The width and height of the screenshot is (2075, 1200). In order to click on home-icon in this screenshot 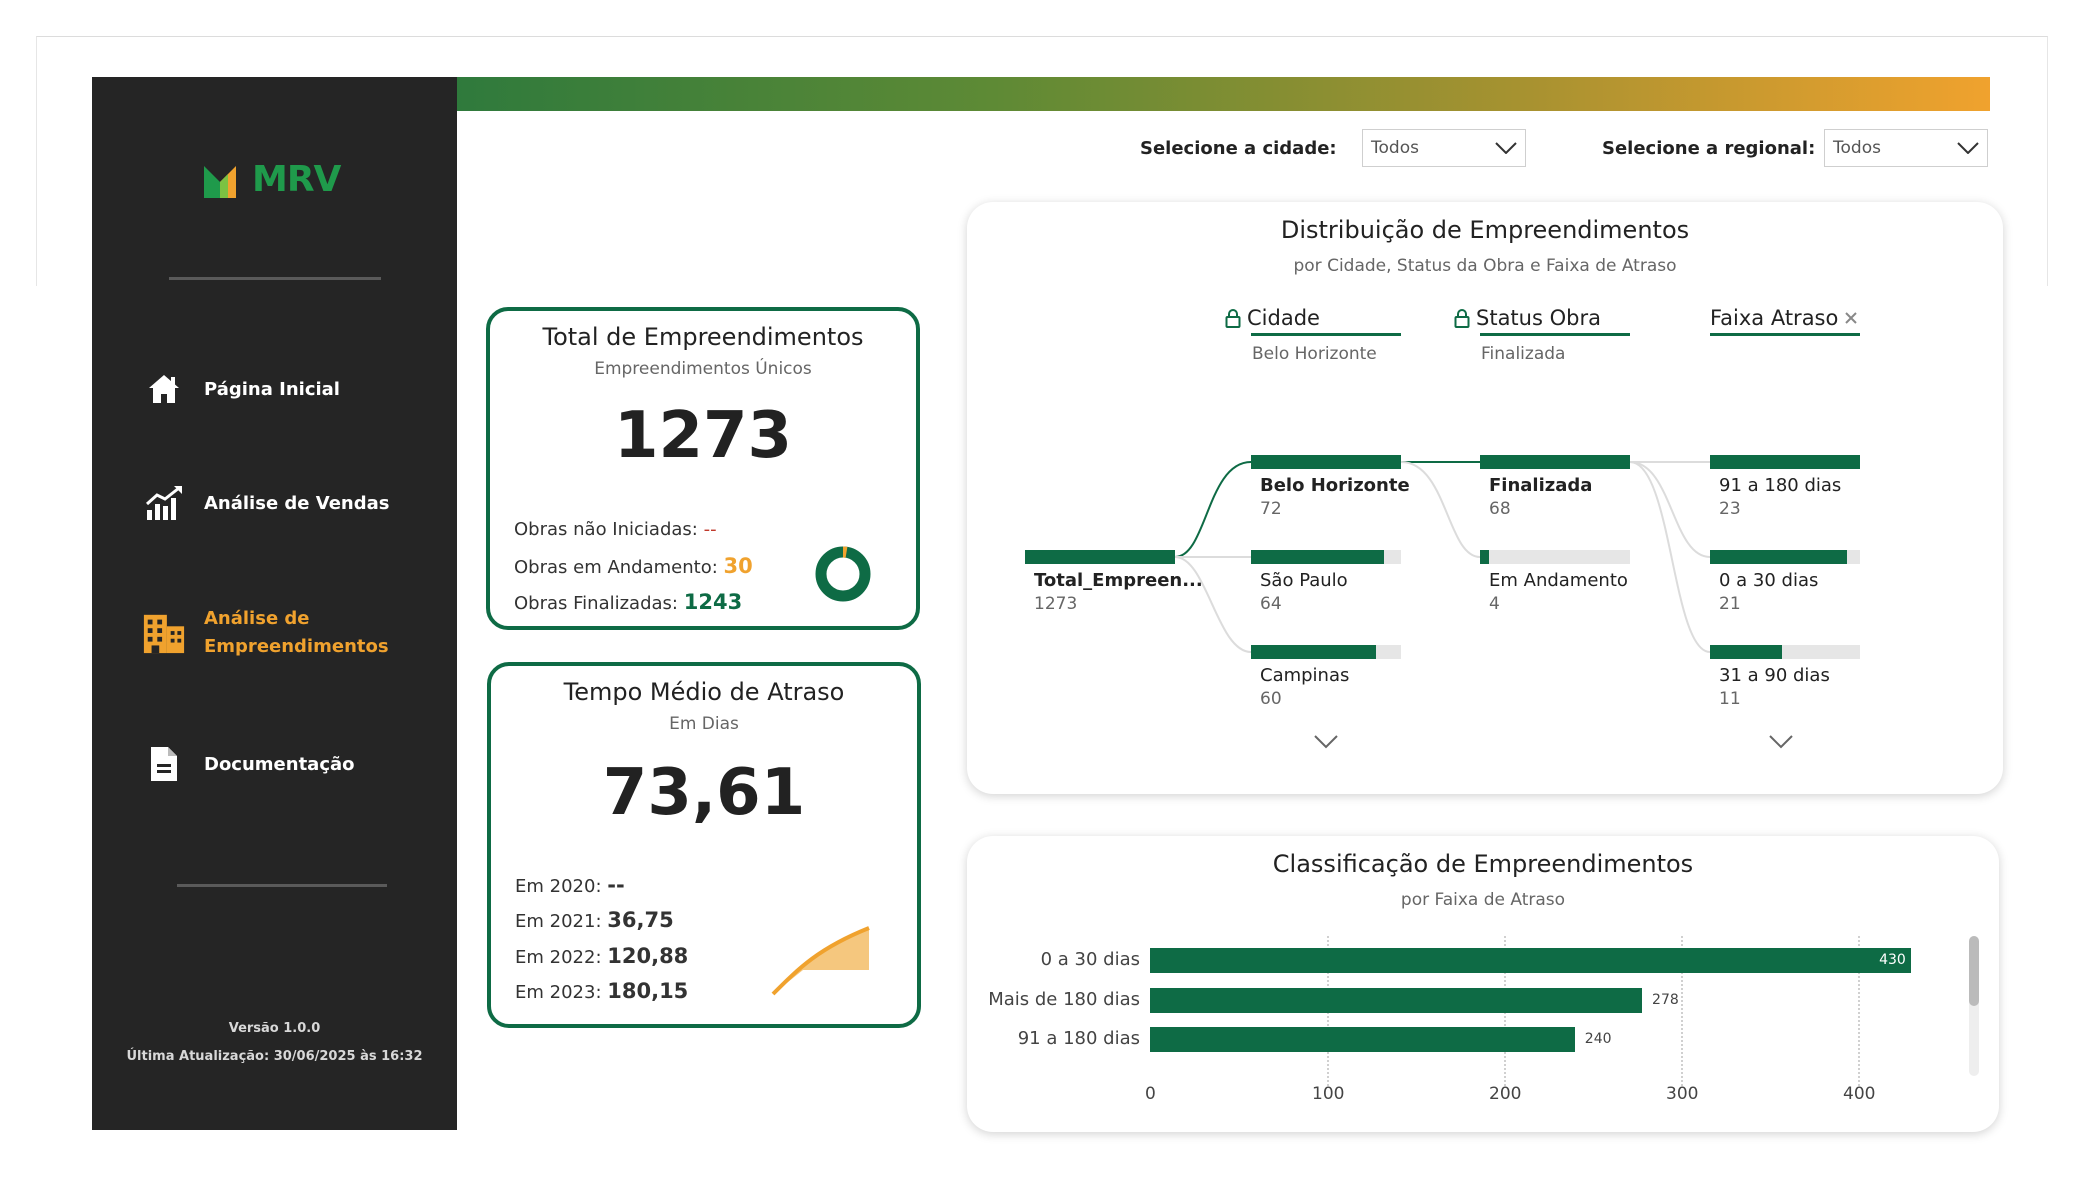, I will do `click(164, 389)`.